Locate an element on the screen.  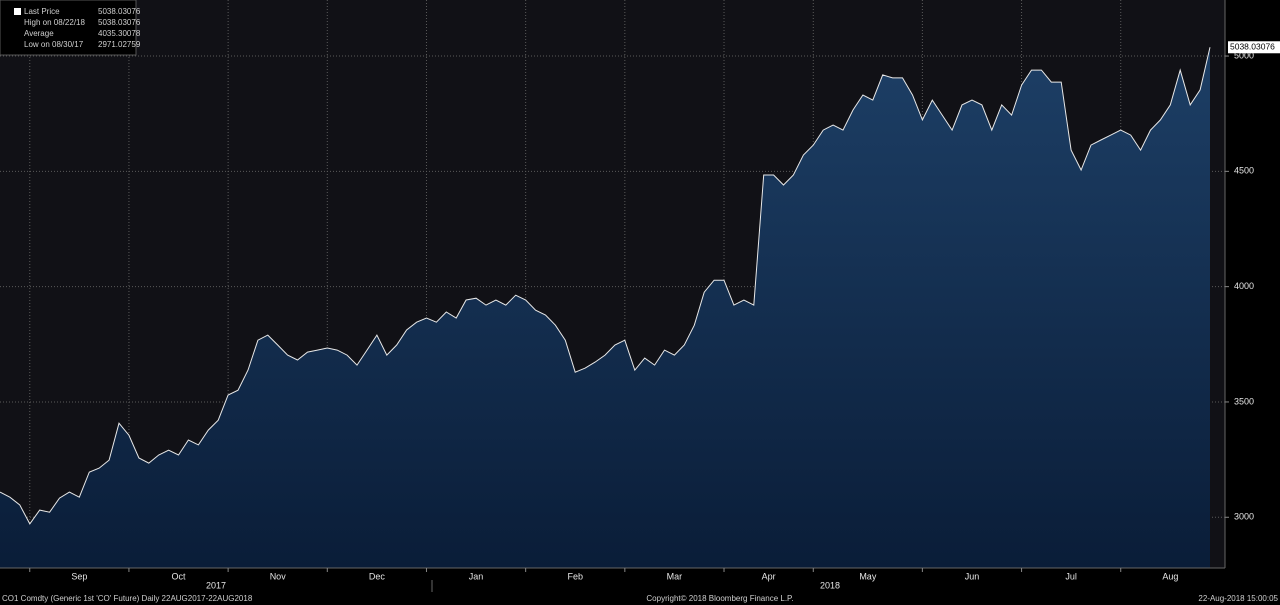
x-tick-label: Jul is located at coordinates (1071, 576).